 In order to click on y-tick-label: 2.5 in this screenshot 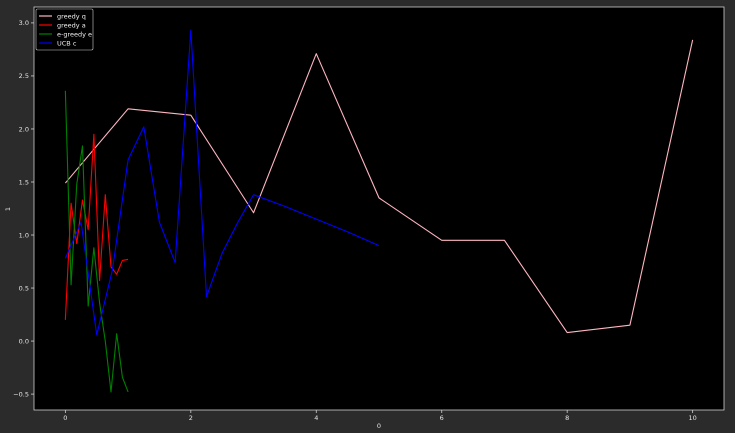, I will do `click(24, 76)`.